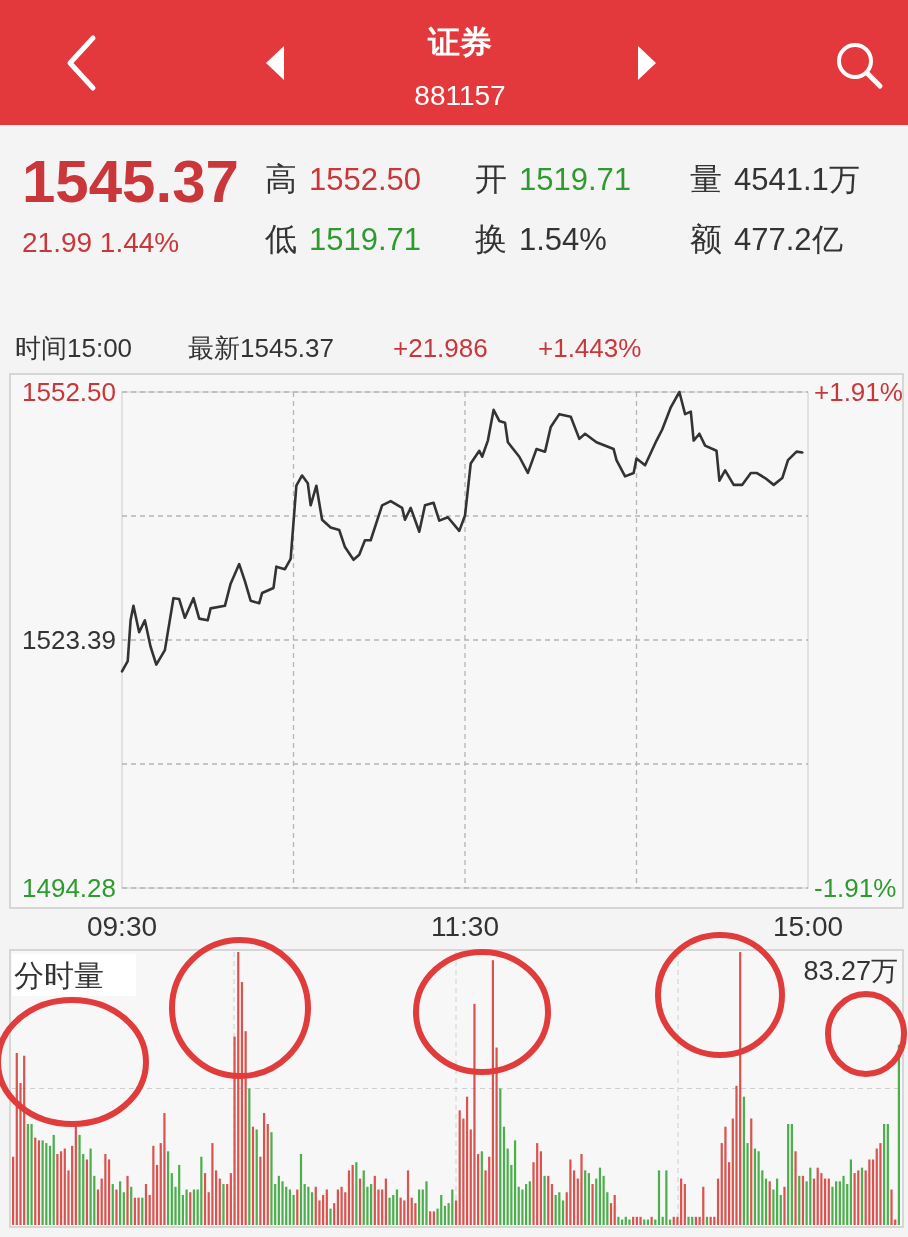 This screenshot has height=1237, width=908. Describe the element at coordinates (69, 392) in the screenshot. I see `y-tick-label: 1552.50` at that location.